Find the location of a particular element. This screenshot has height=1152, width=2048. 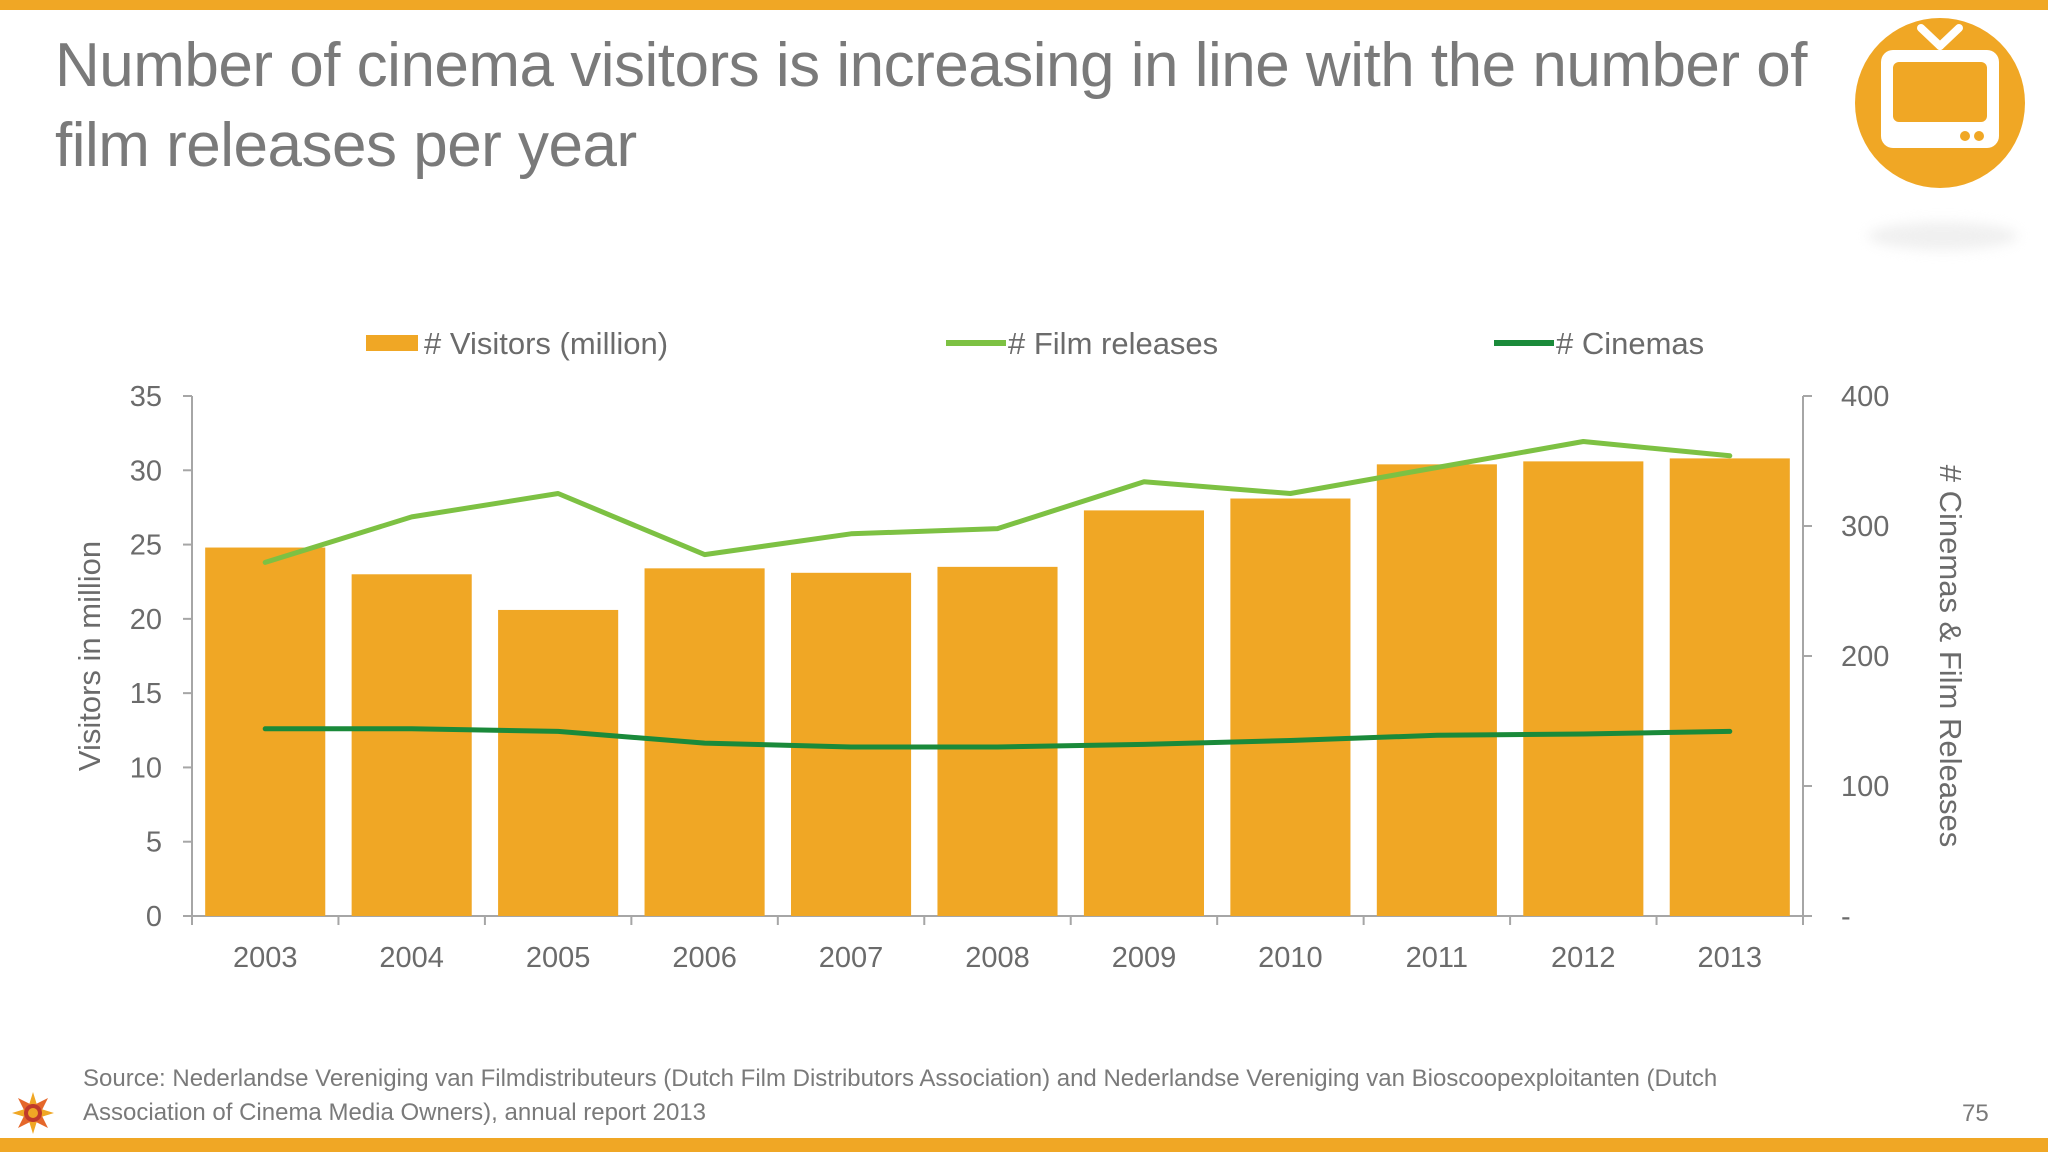

x-tick-label: 2007 is located at coordinates (851, 958).